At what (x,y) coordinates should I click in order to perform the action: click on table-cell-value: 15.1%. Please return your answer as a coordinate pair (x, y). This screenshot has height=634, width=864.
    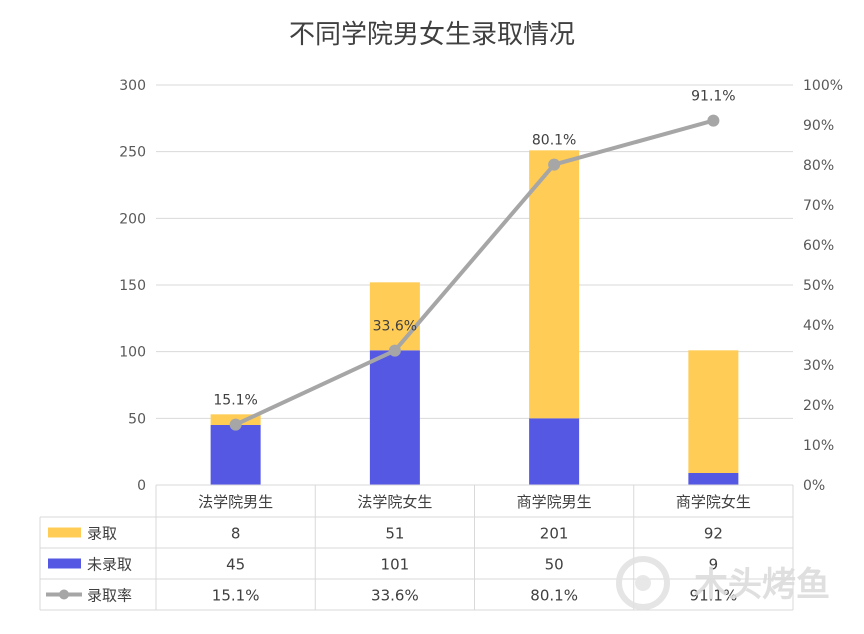
    Looking at the image, I should click on (236, 596).